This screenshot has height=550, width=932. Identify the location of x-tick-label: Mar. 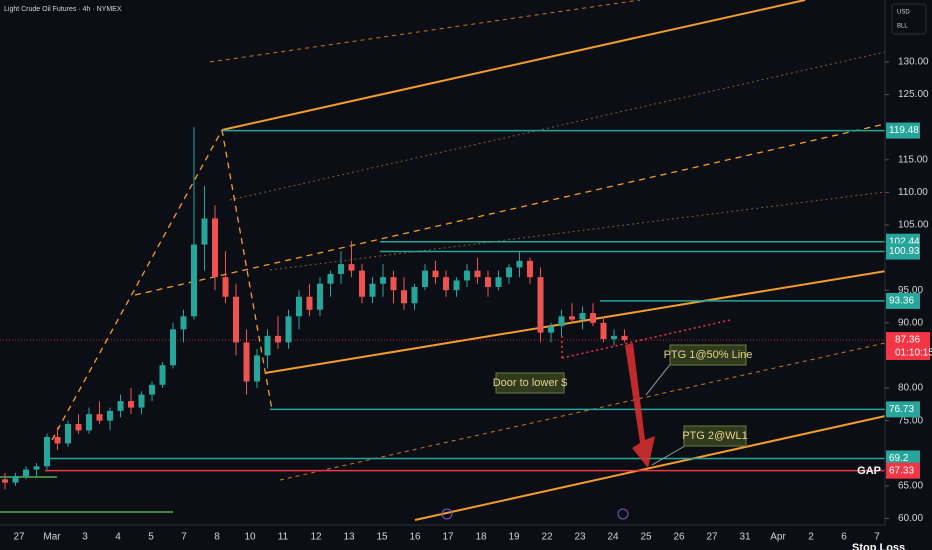
(52, 537).